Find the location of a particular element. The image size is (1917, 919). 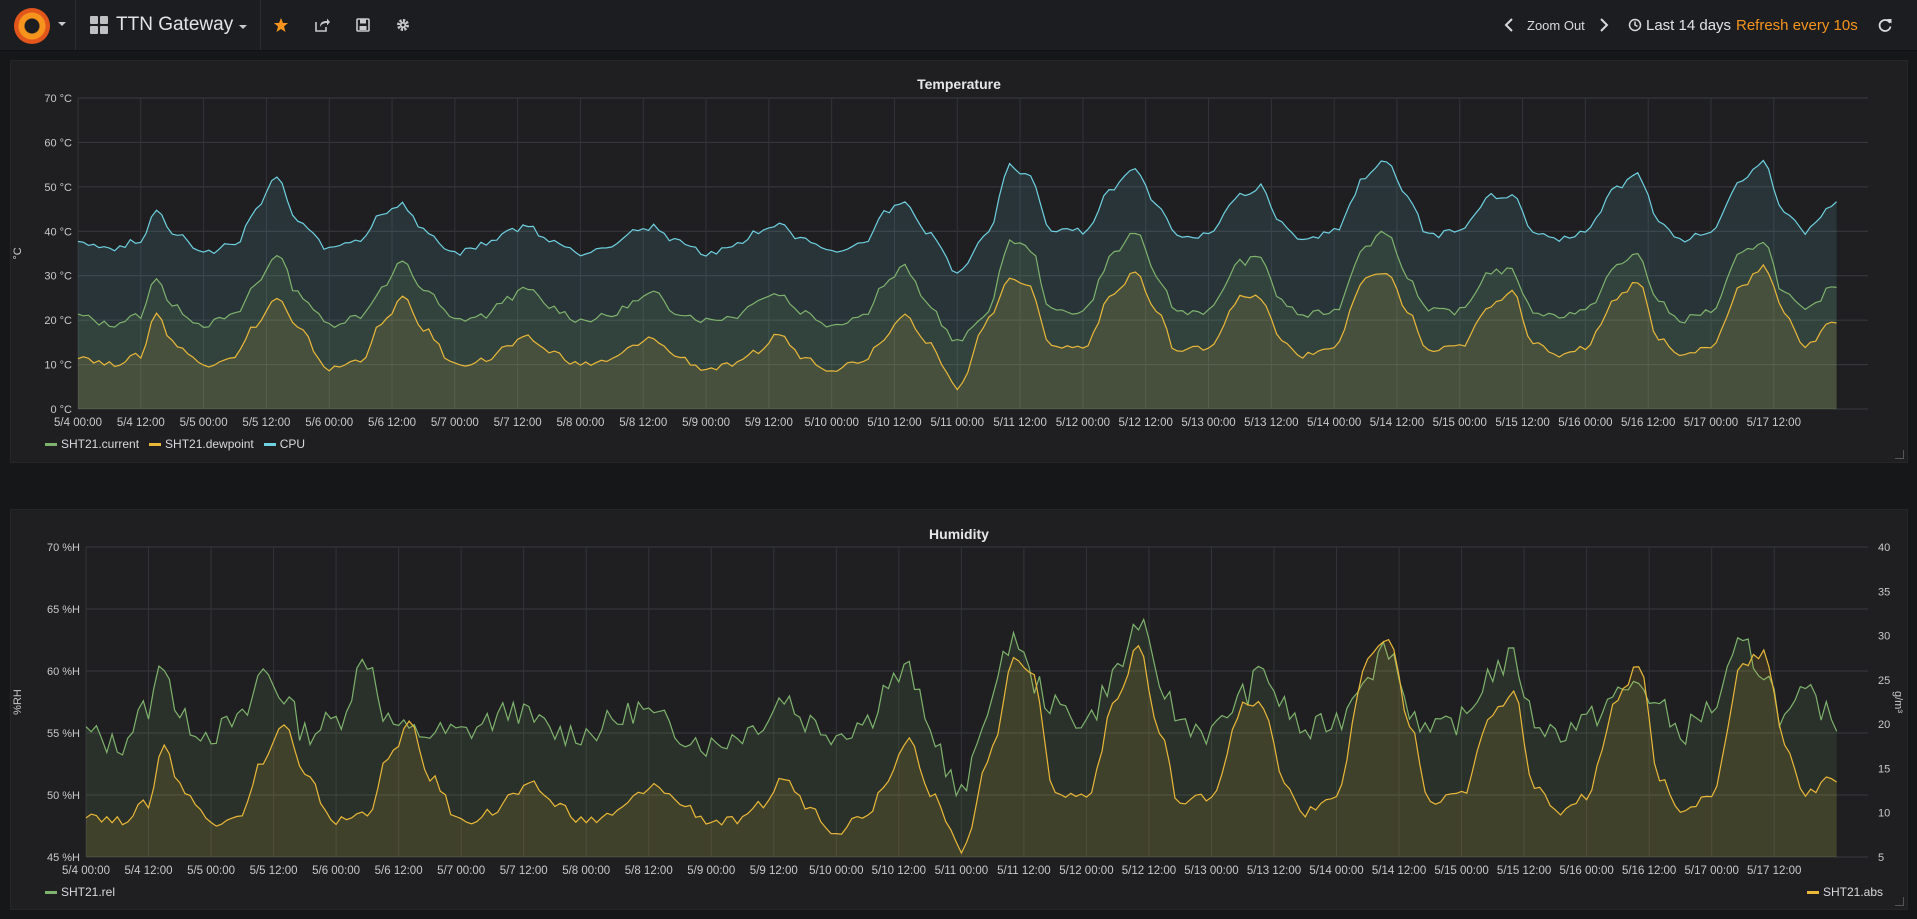

y-right-tick-label: 30 is located at coordinates (1884, 637).